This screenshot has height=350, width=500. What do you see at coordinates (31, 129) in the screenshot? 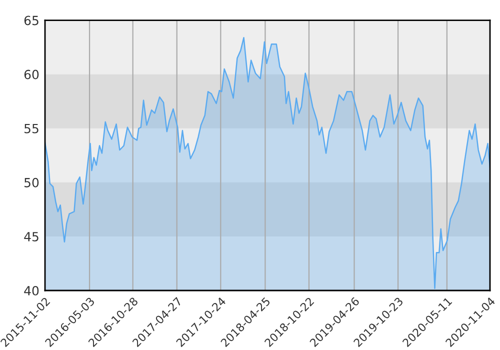
I see `y-tick-label: 55` at bounding box center [31, 129].